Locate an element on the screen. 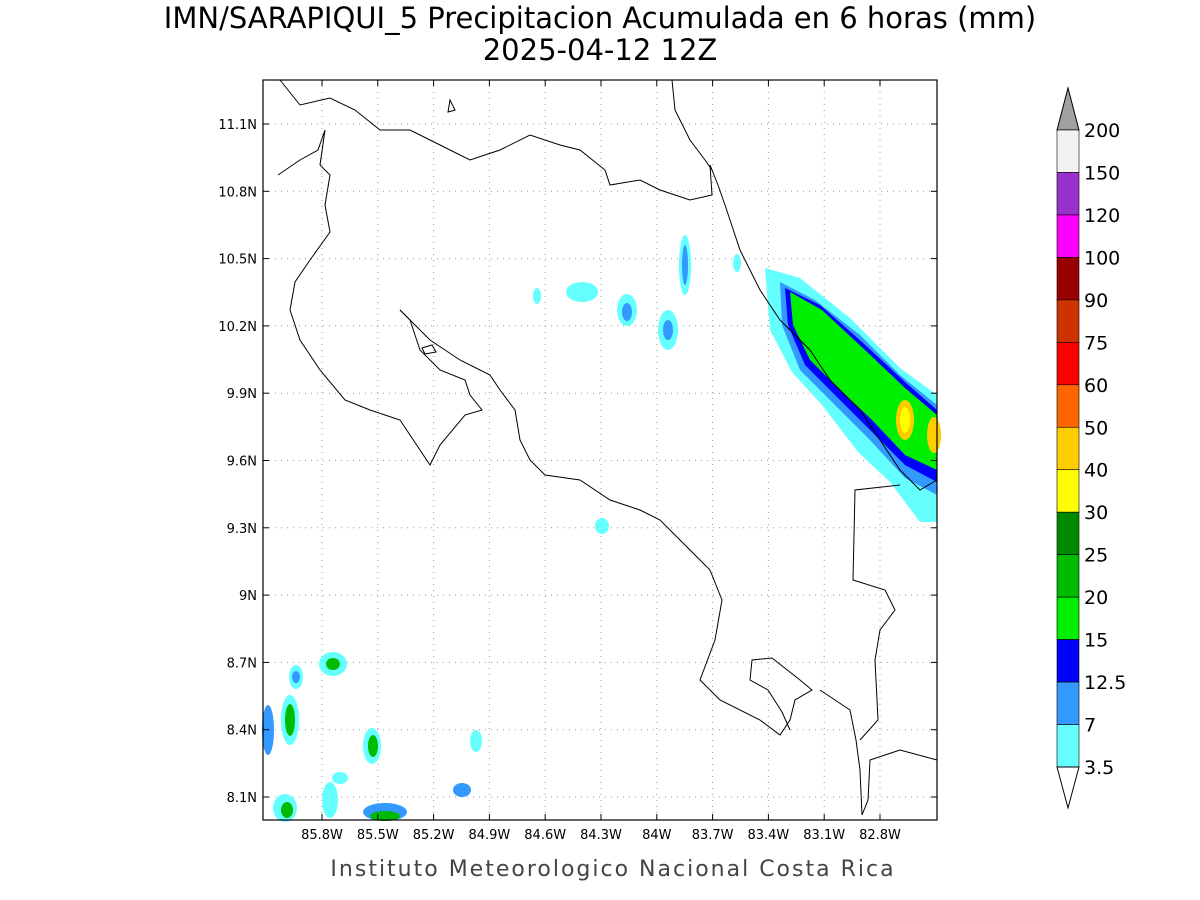 The height and width of the screenshot is (900, 1200). colorbar-label: 25 is located at coordinates (1096, 556).